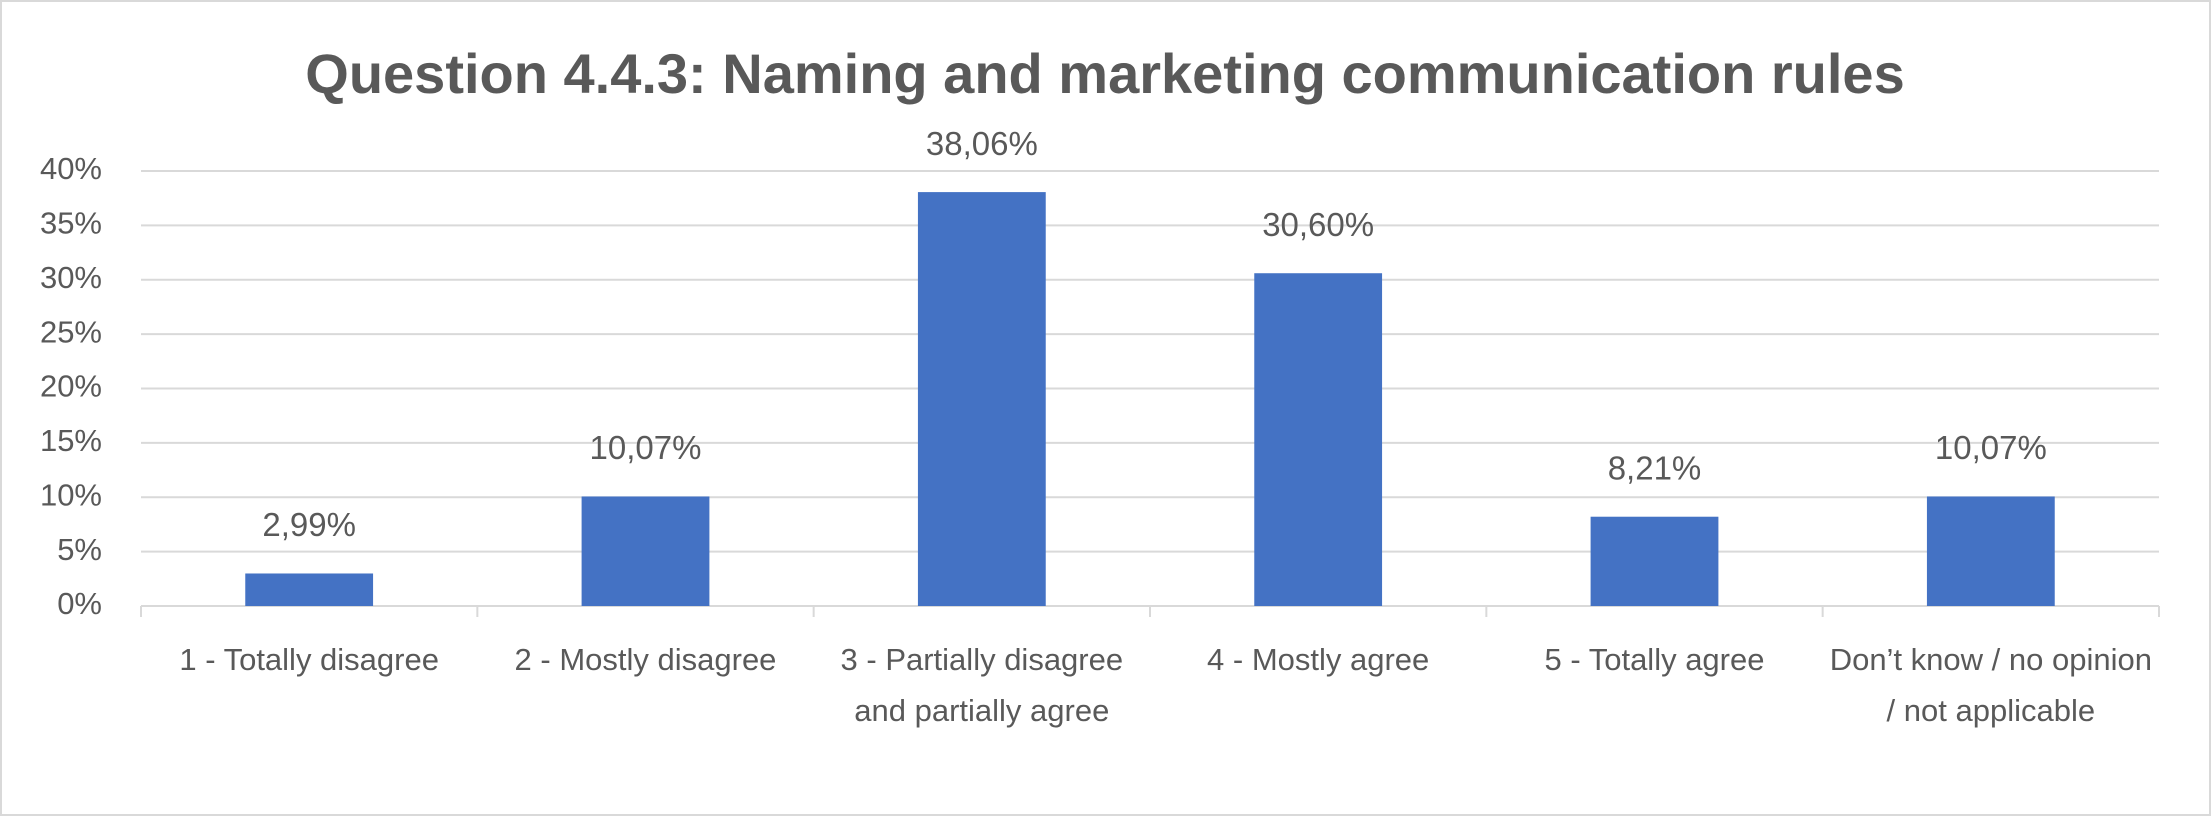 This screenshot has height=816, width=2211. I want to click on y-tick-label: 40%, so click(71, 168).